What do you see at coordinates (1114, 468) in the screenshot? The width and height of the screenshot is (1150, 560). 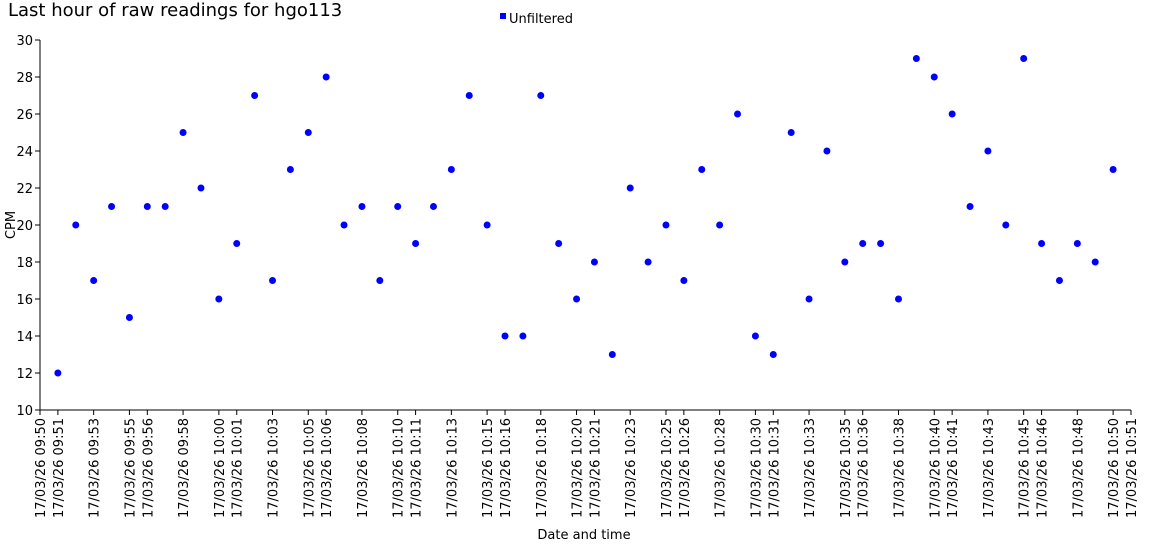 I see `x-tick-label: 17/03/26 10:50` at bounding box center [1114, 468].